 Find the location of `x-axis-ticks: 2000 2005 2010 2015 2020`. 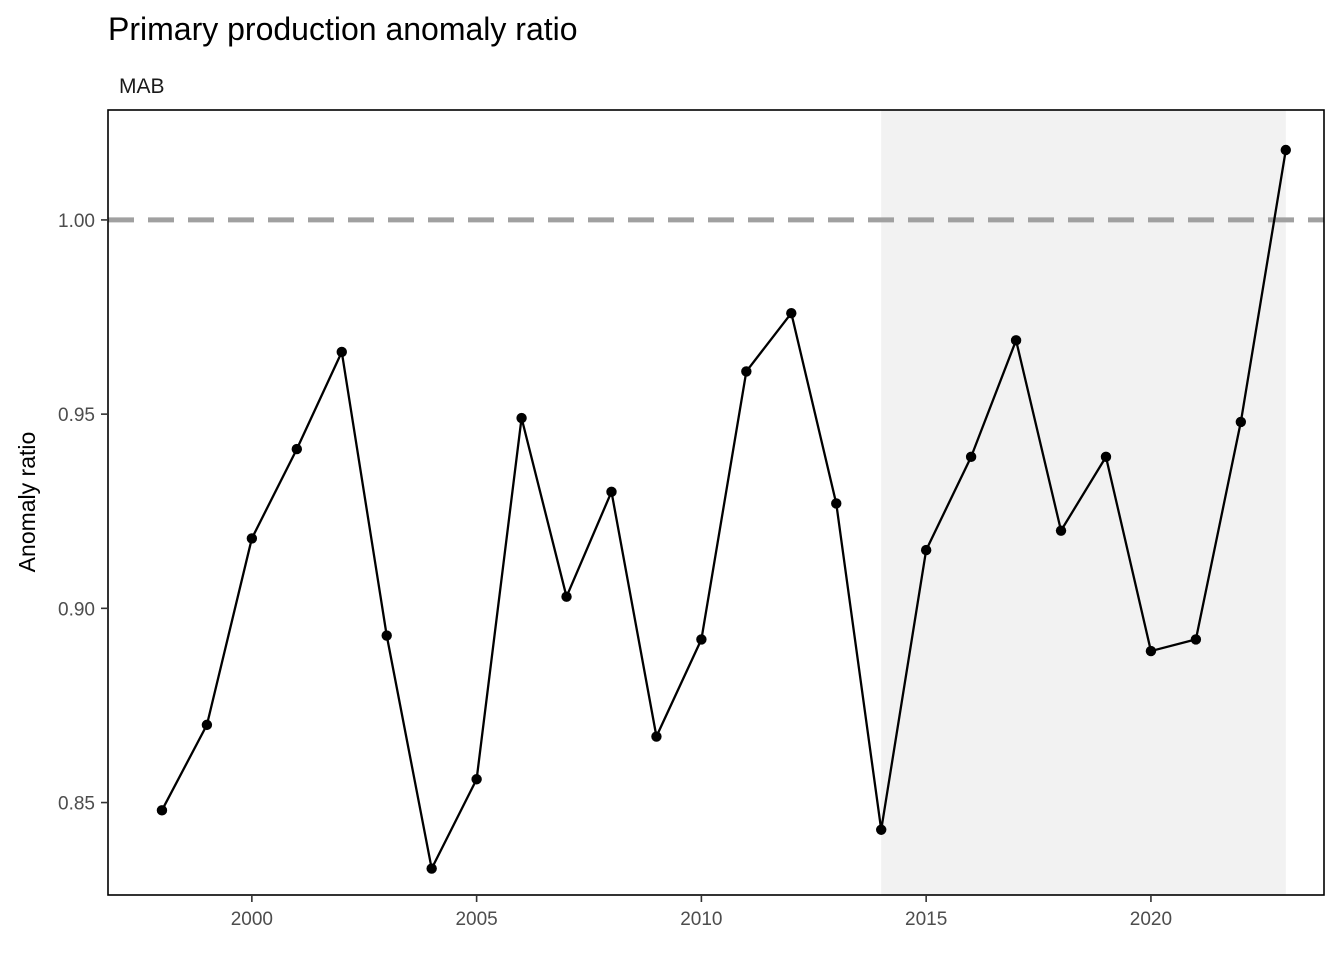

x-axis-ticks: 2000 2005 2010 2015 2020 is located at coordinates (701, 912).